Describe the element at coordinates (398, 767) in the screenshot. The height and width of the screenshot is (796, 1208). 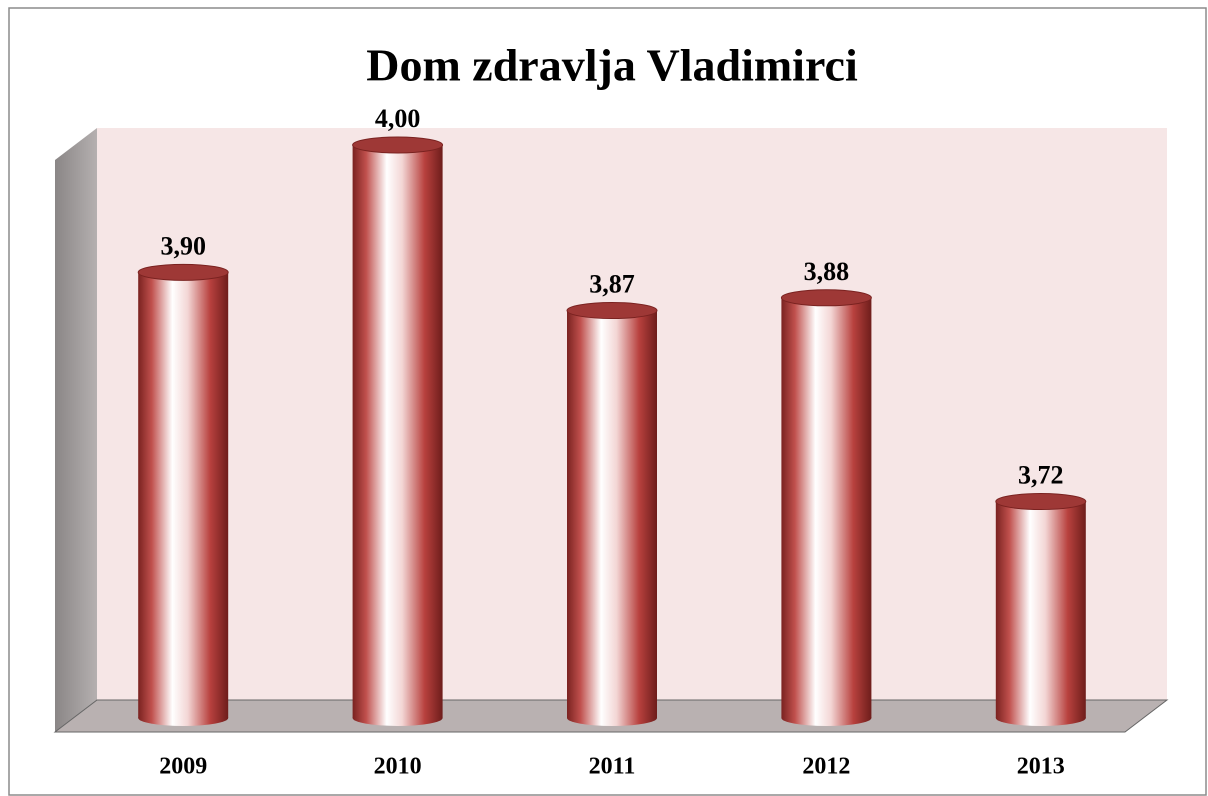
I see `x-tick-label: 2010` at that location.